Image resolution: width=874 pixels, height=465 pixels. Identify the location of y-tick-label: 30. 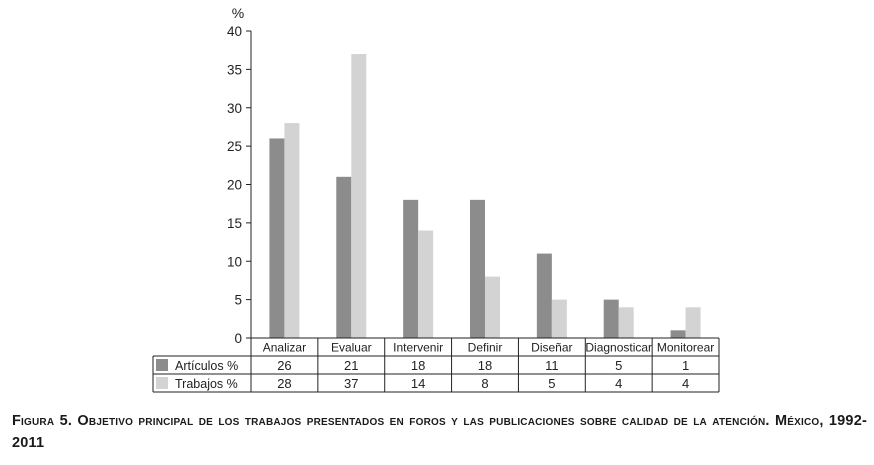
(234, 108).